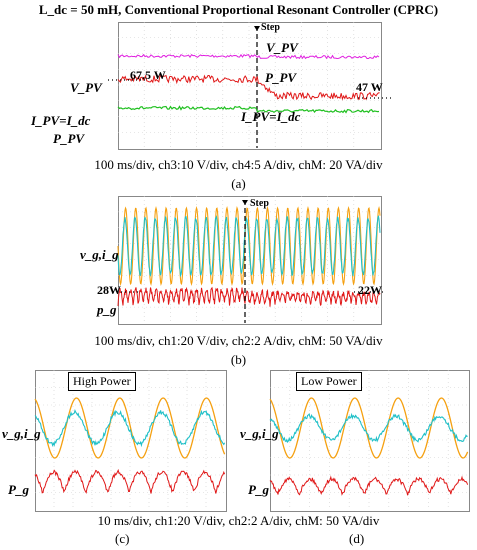  Describe the element at coordinates (258, 489) in the screenshot. I see `pg-label-d: P_g` at that location.